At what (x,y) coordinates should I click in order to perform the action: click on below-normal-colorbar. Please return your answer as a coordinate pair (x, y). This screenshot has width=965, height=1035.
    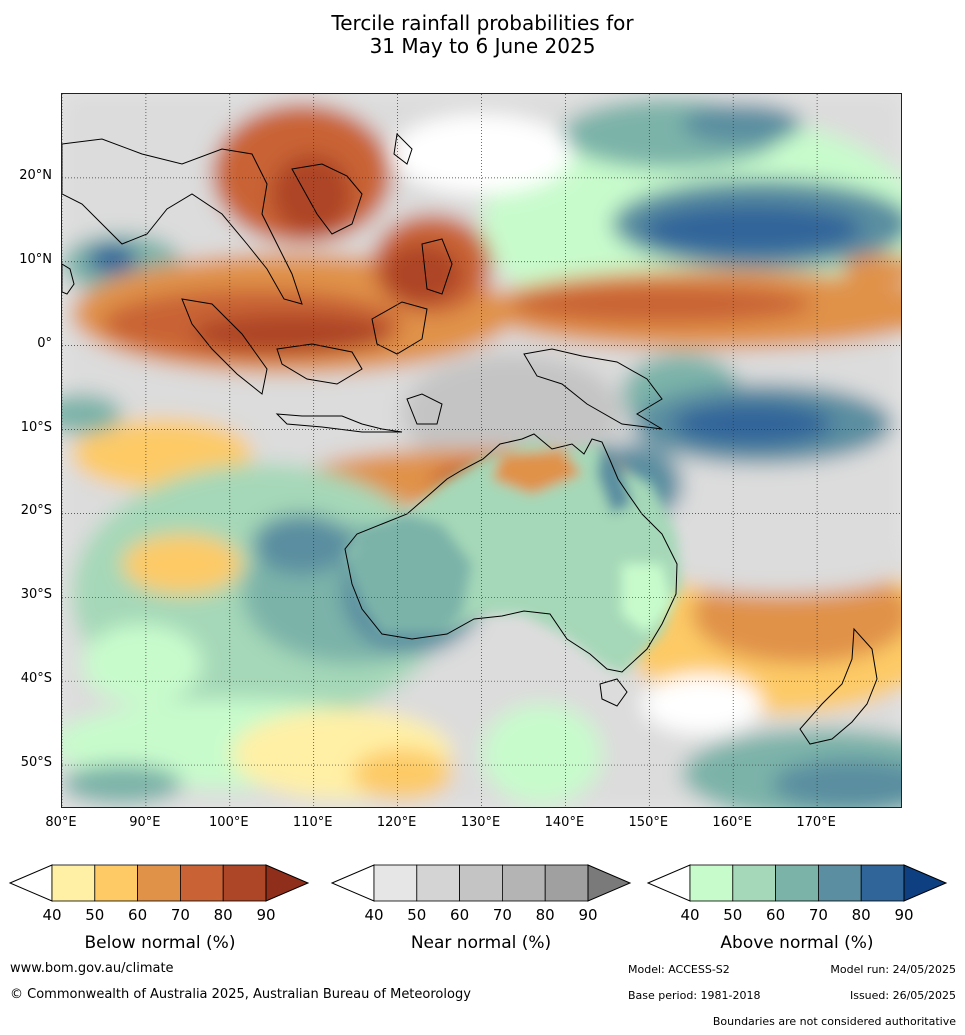
    Looking at the image, I should click on (159, 883).